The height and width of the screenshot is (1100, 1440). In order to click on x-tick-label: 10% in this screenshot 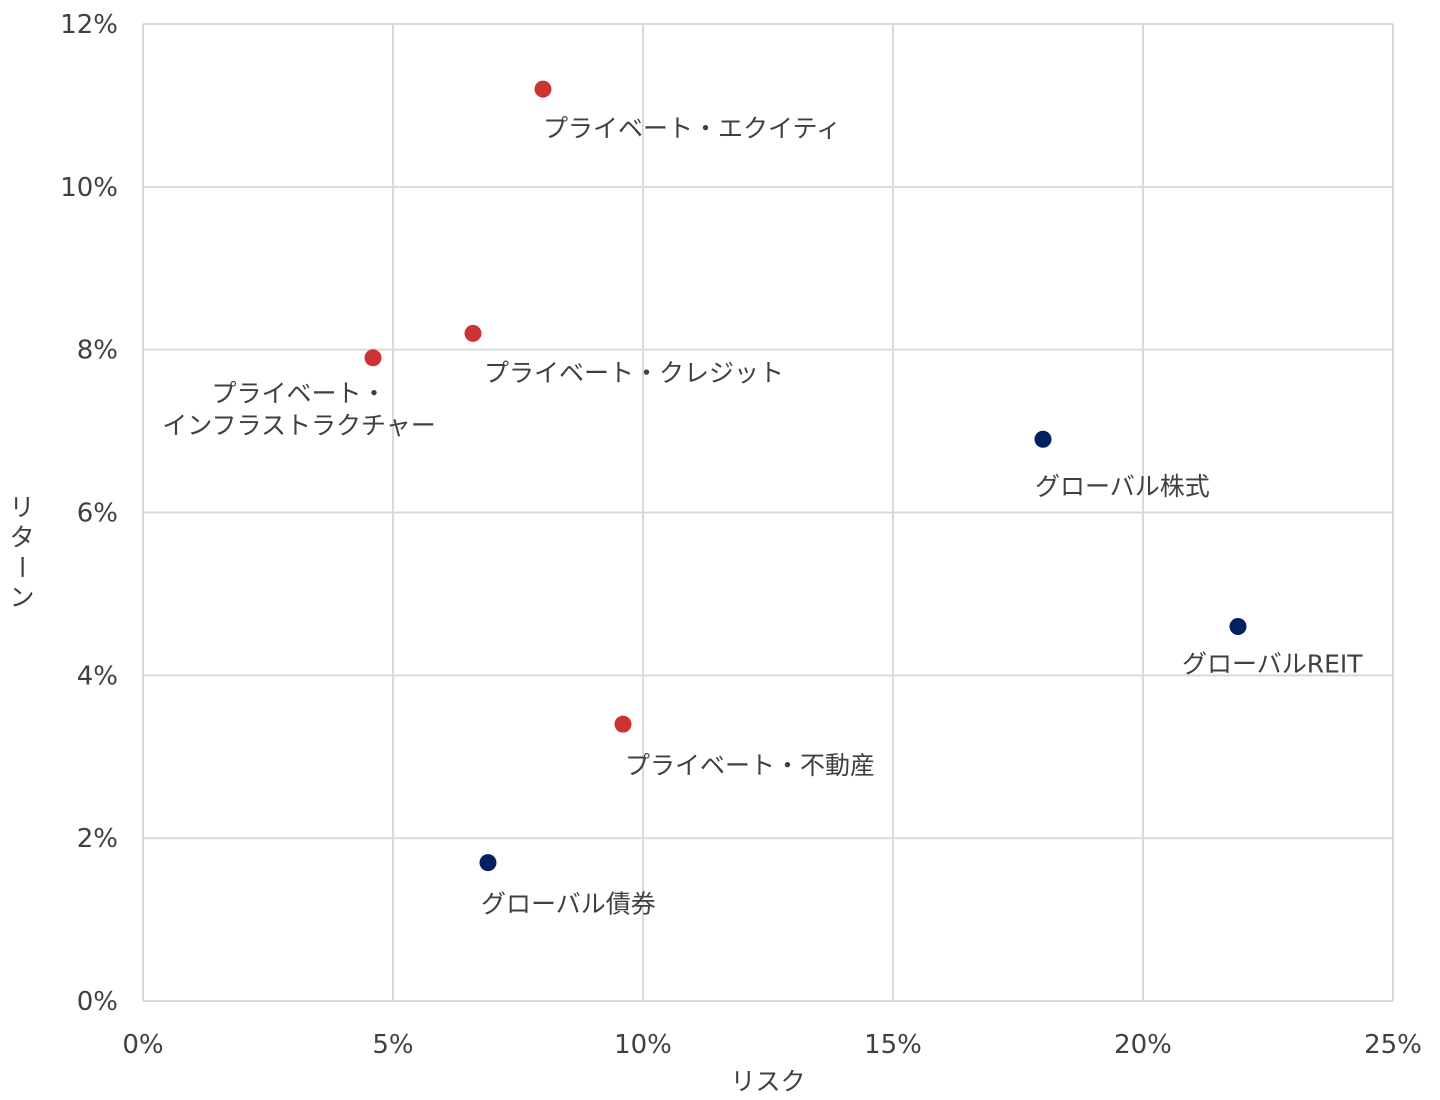, I will do `click(643, 1045)`.